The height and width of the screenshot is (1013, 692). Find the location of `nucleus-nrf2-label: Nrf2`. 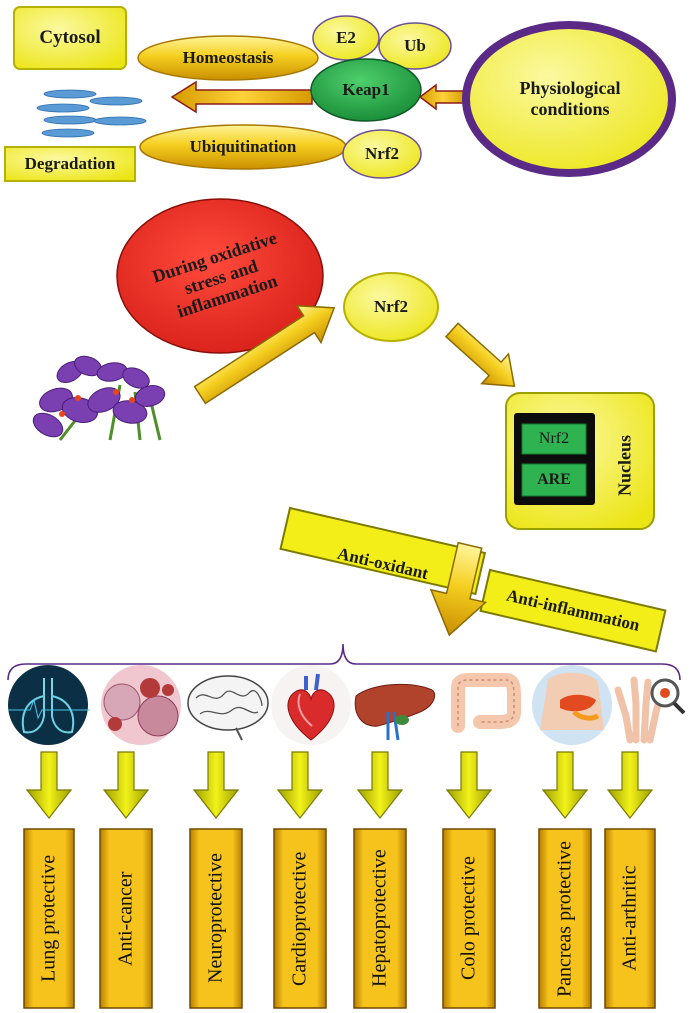

nucleus-nrf2-label: Nrf2 is located at coordinates (554, 438).